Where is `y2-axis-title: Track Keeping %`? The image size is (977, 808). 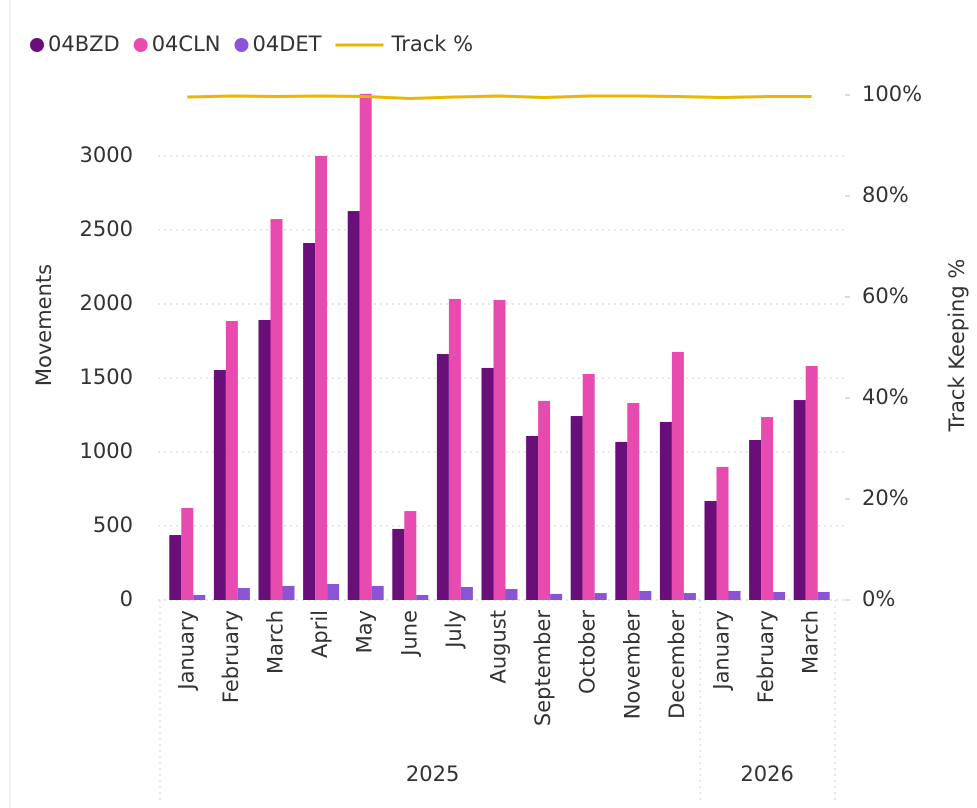 y2-axis-title: Track Keeping % is located at coordinates (957, 346).